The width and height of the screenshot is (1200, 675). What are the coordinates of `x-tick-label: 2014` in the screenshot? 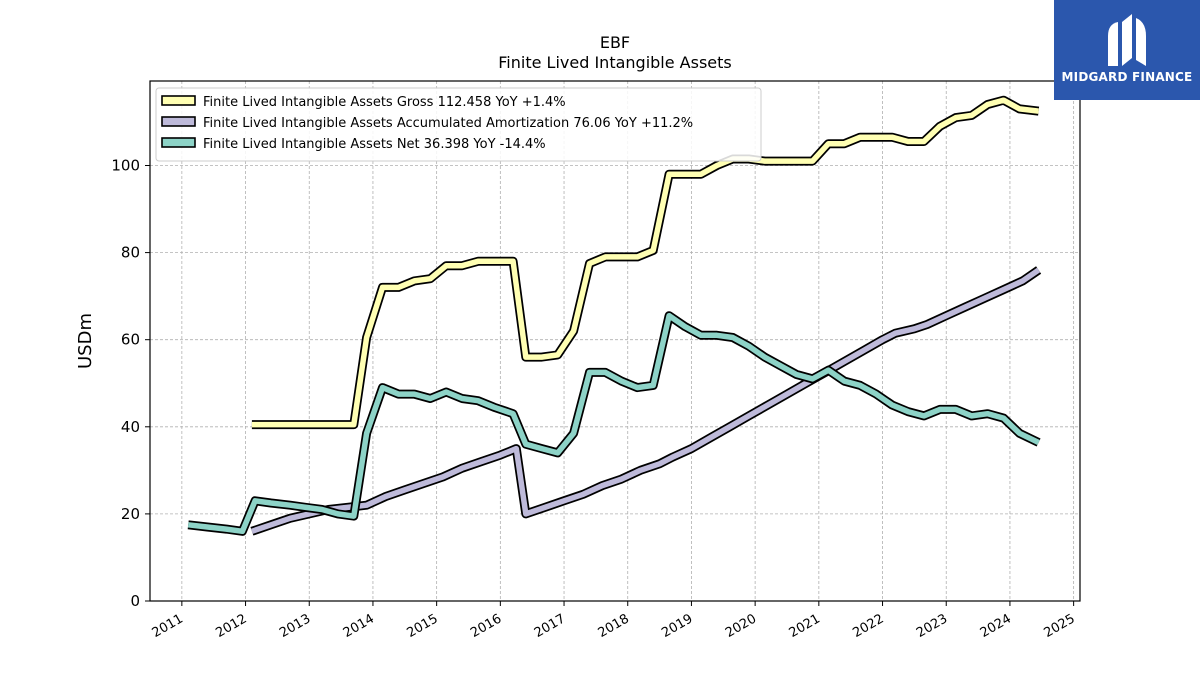 It's located at (359, 626).